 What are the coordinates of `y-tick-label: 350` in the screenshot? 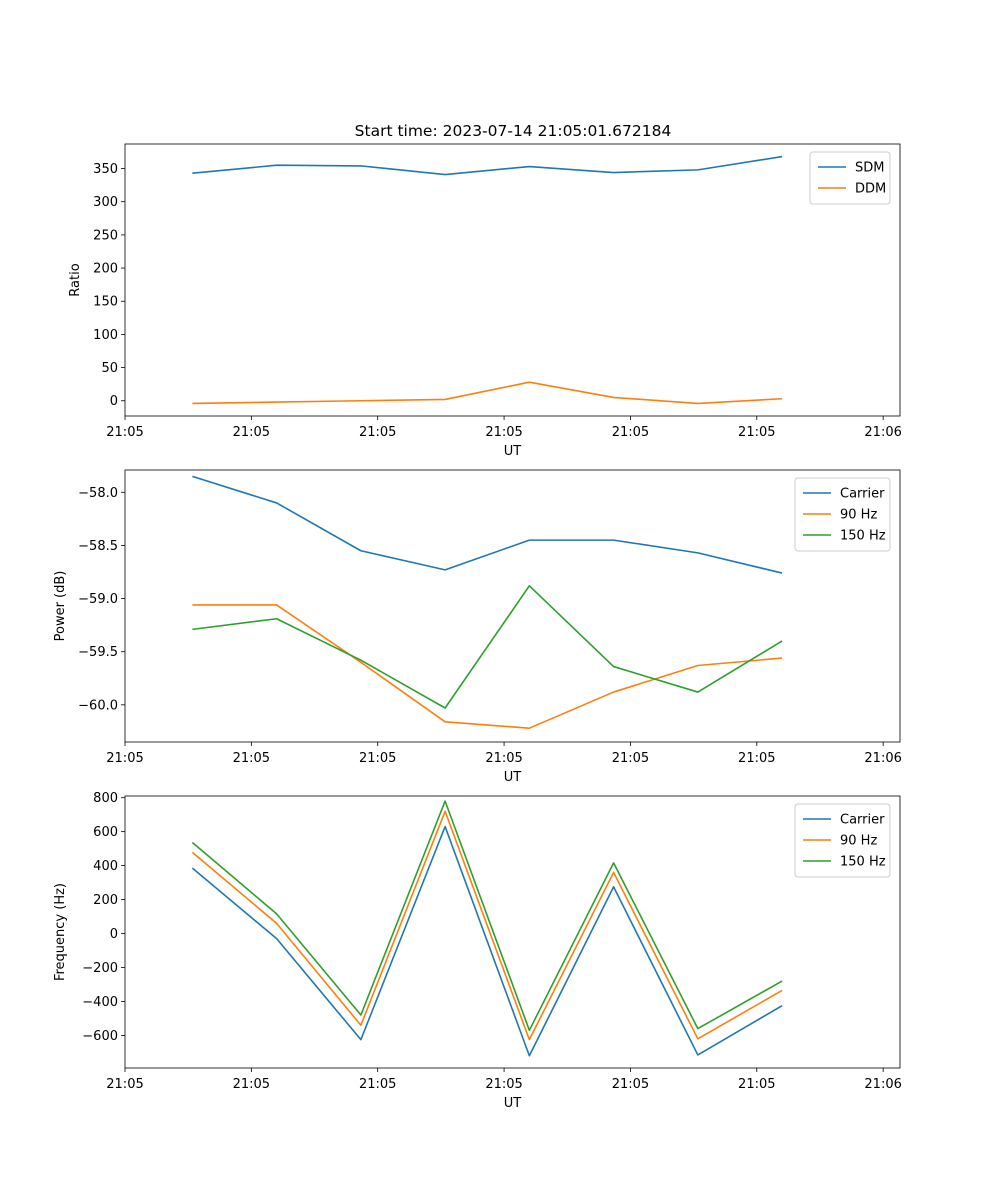 It's located at (105, 169).